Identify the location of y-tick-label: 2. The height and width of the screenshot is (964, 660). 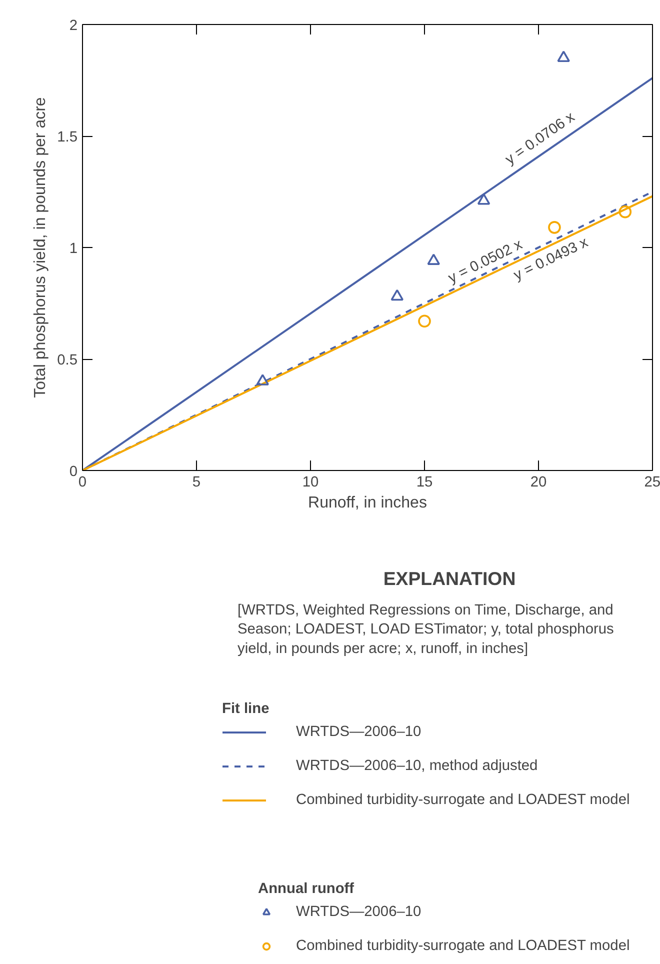
(73, 26).